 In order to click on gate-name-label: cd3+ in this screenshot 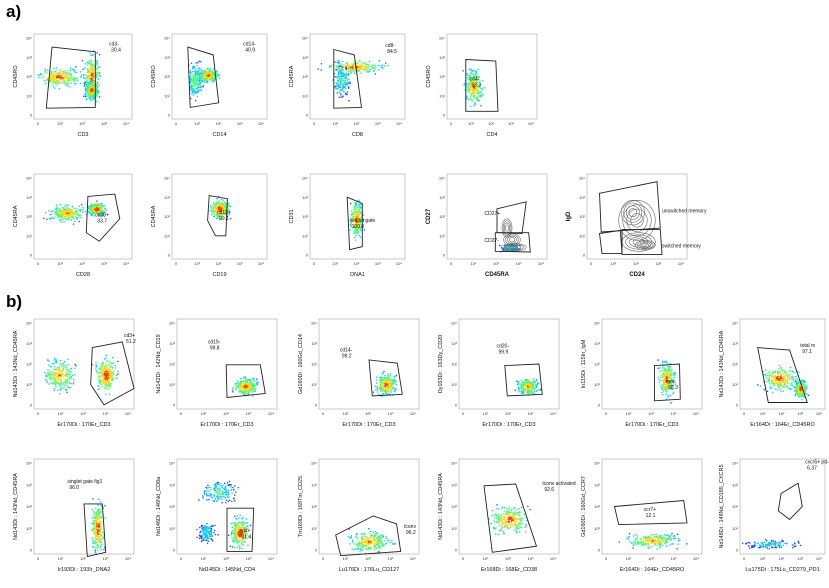, I will do `click(129, 336)`.